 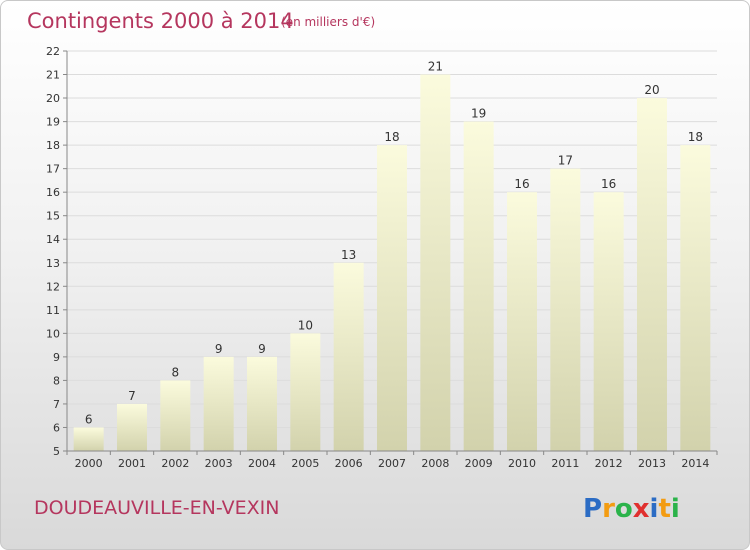 I want to click on y-tick-label: 16, so click(x=53, y=192).